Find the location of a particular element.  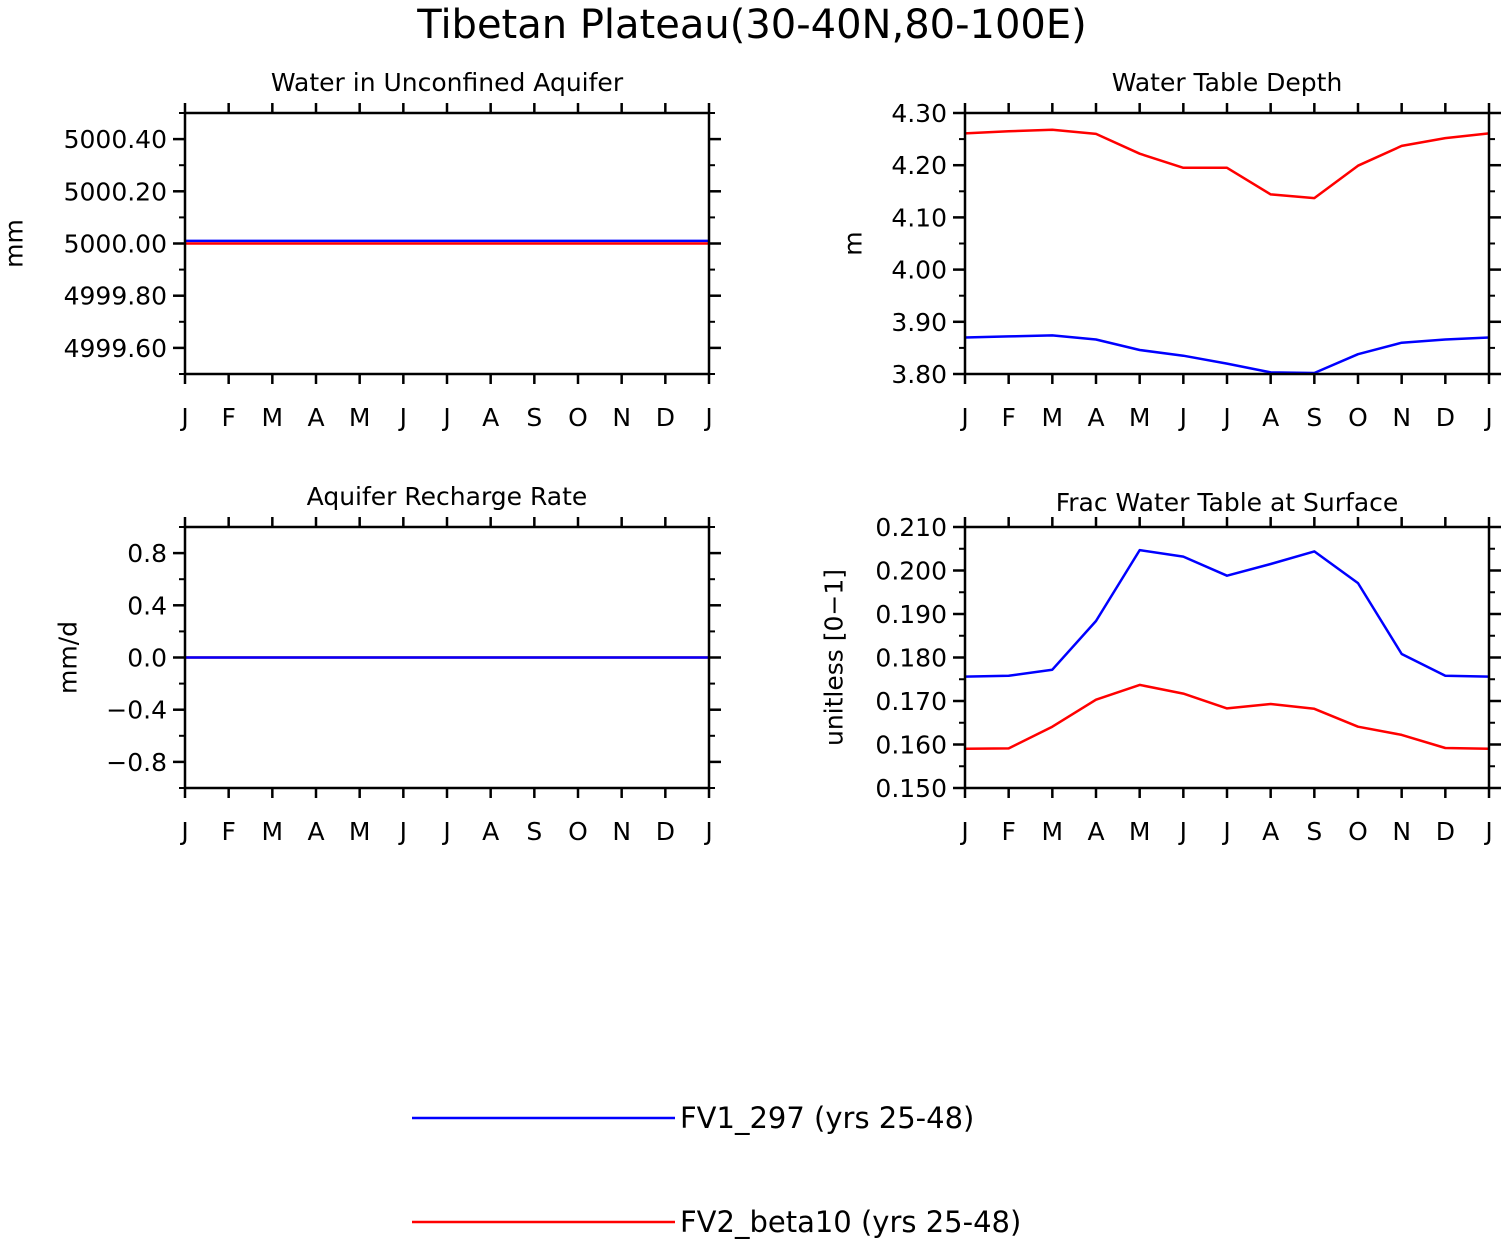

y-tick-label: 5000.00 is located at coordinates (115, 244).